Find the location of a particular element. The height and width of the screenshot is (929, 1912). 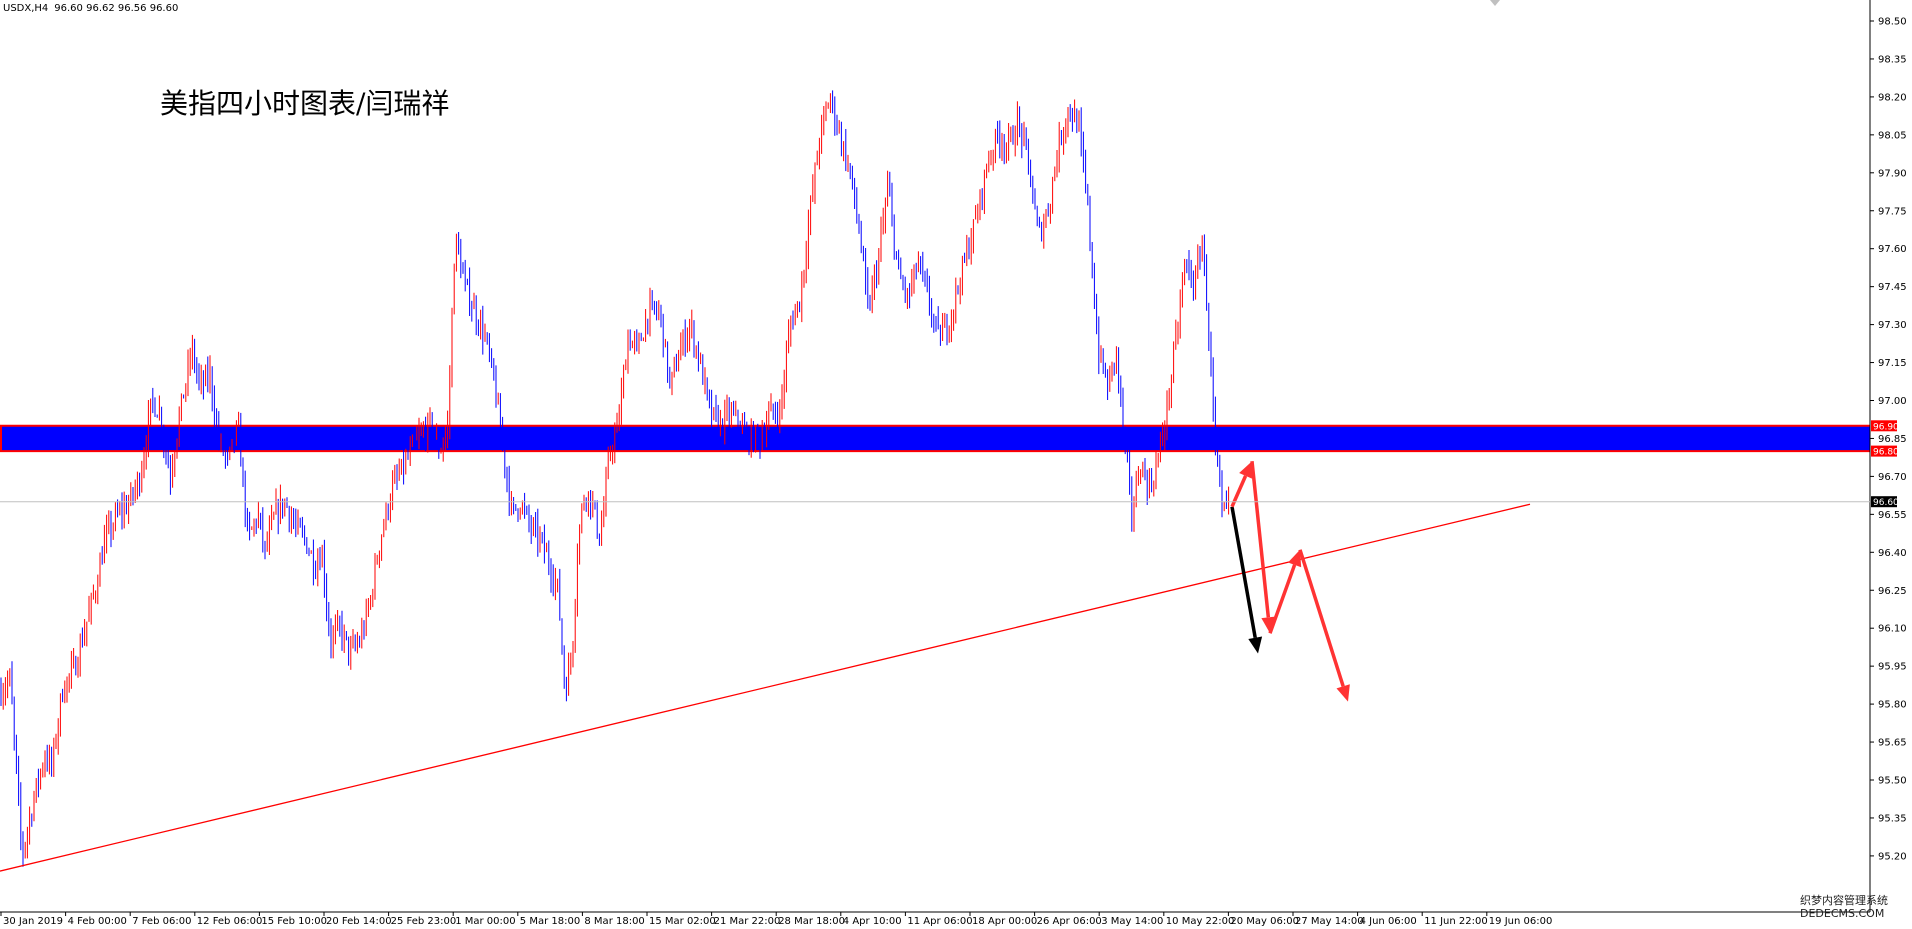

y-tick-label: 97.45 is located at coordinates (1892, 287).